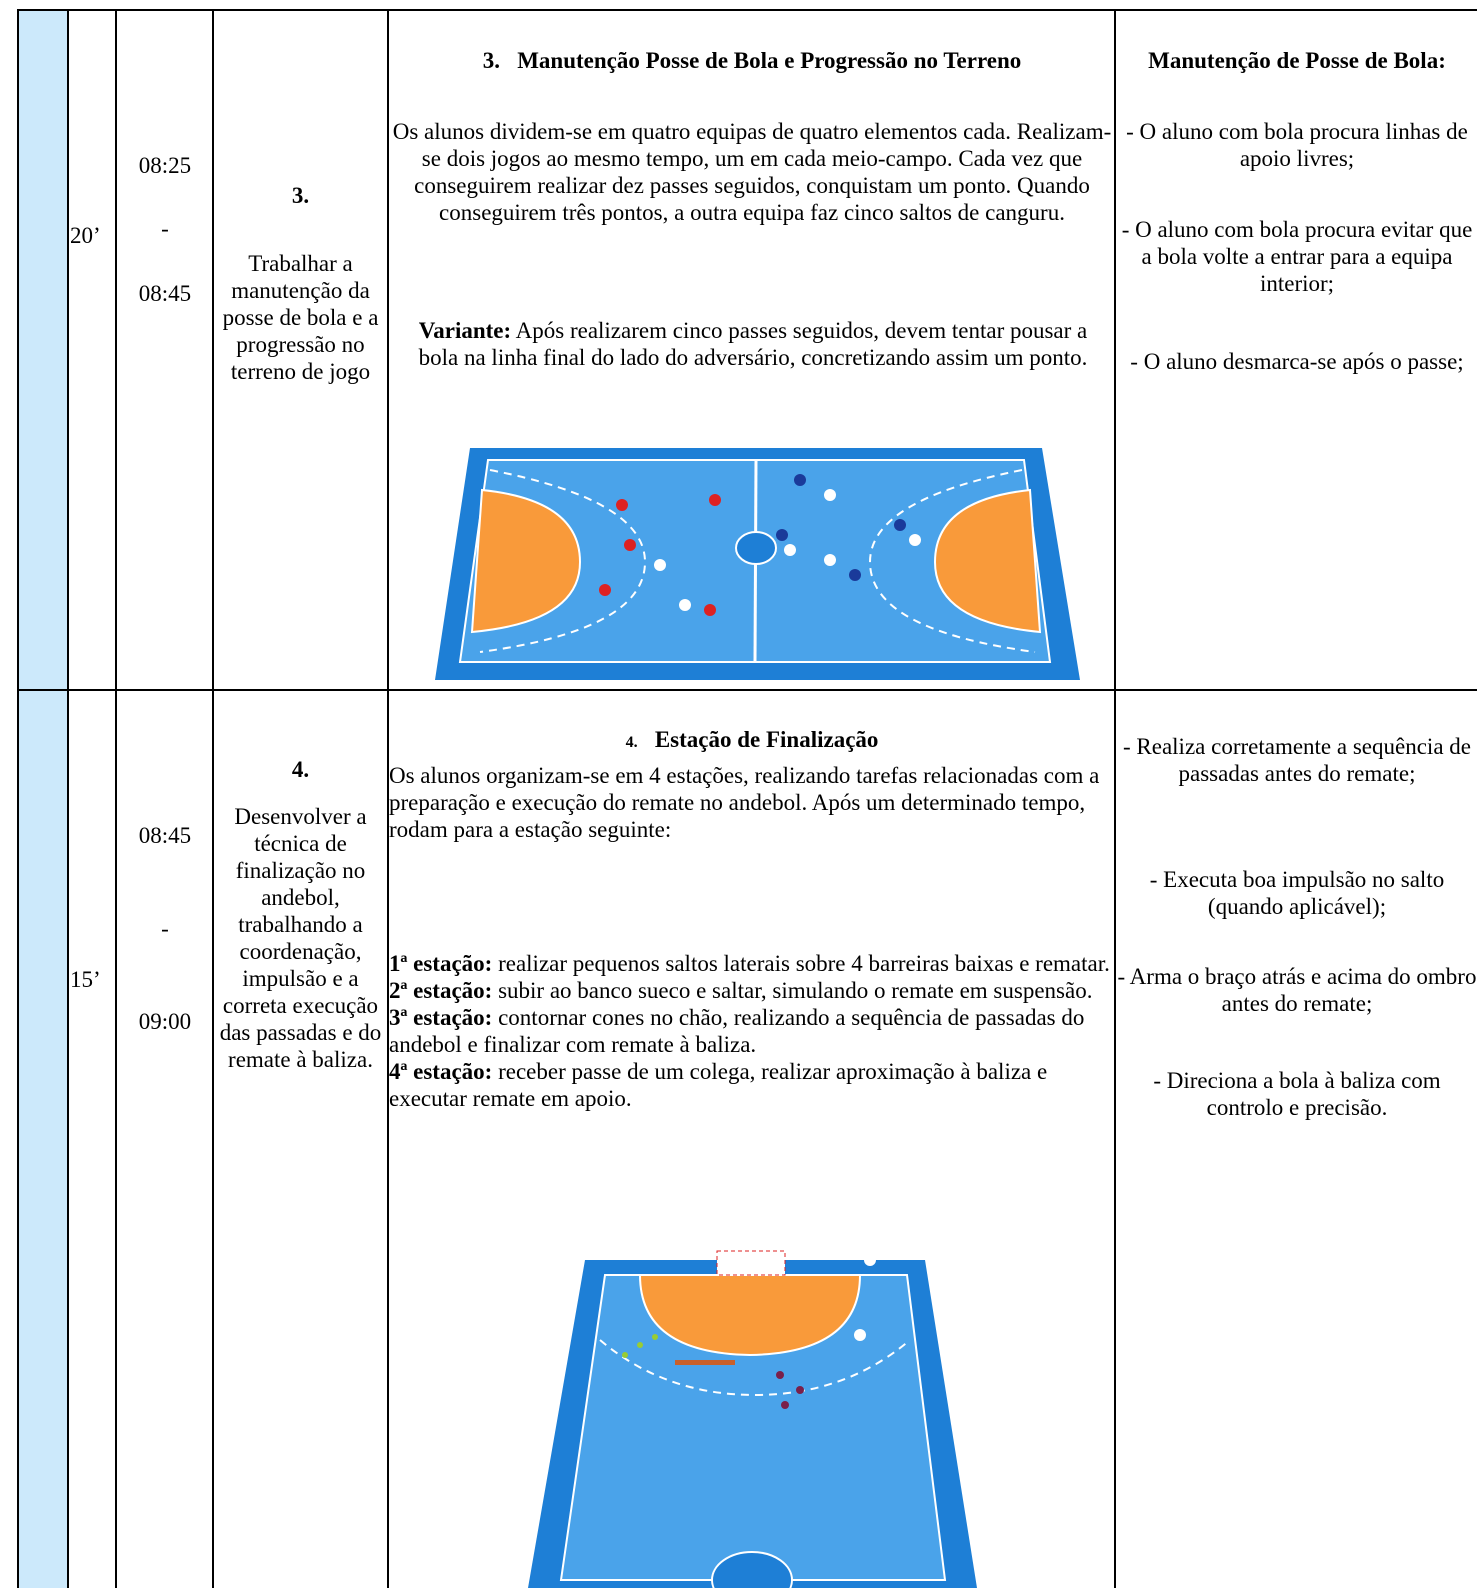  I want to click on start-time: 08:45, so click(165, 835).